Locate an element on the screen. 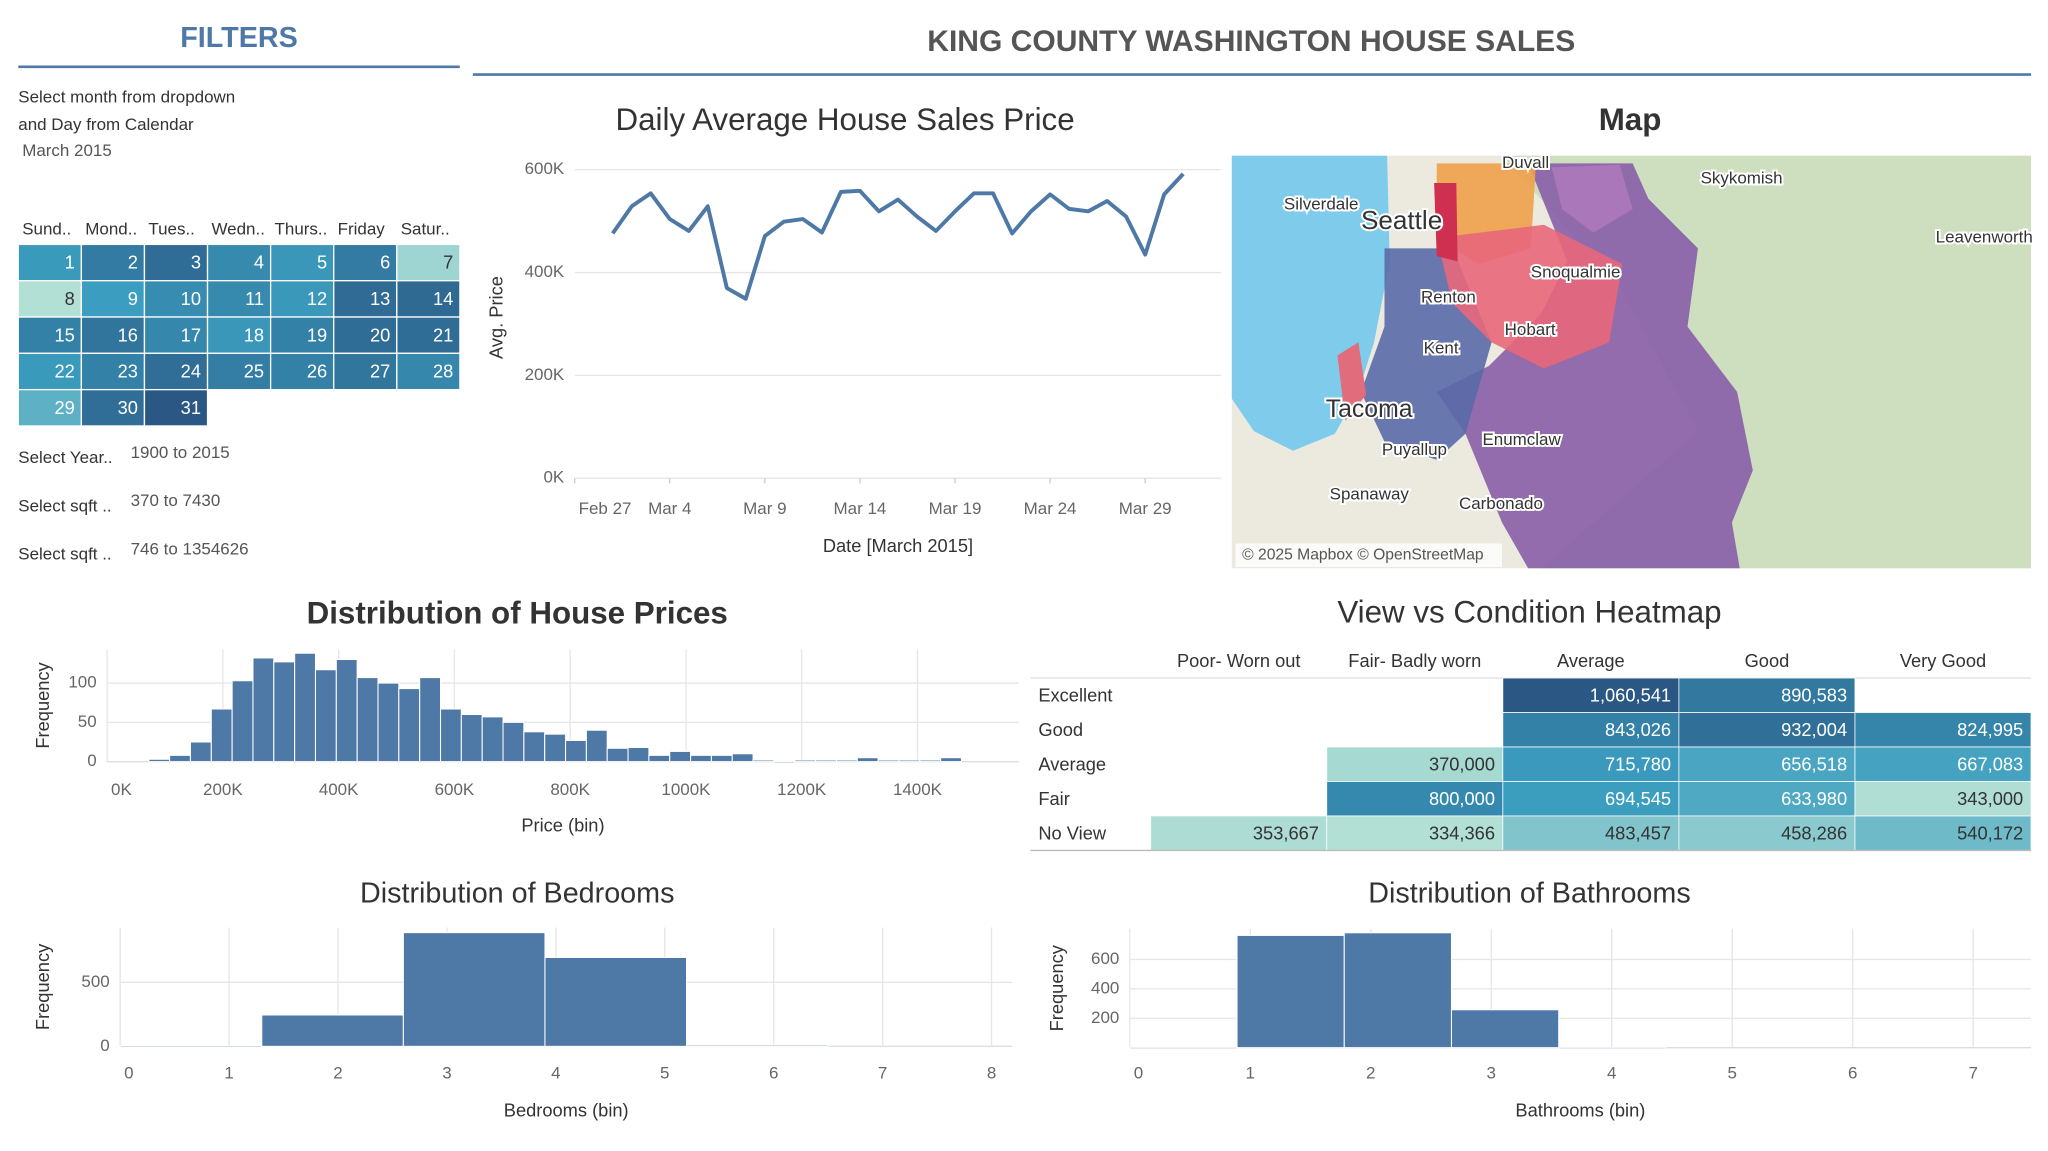 The width and height of the screenshot is (2048, 1151). row-header: Excellent is located at coordinates (1075, 694).